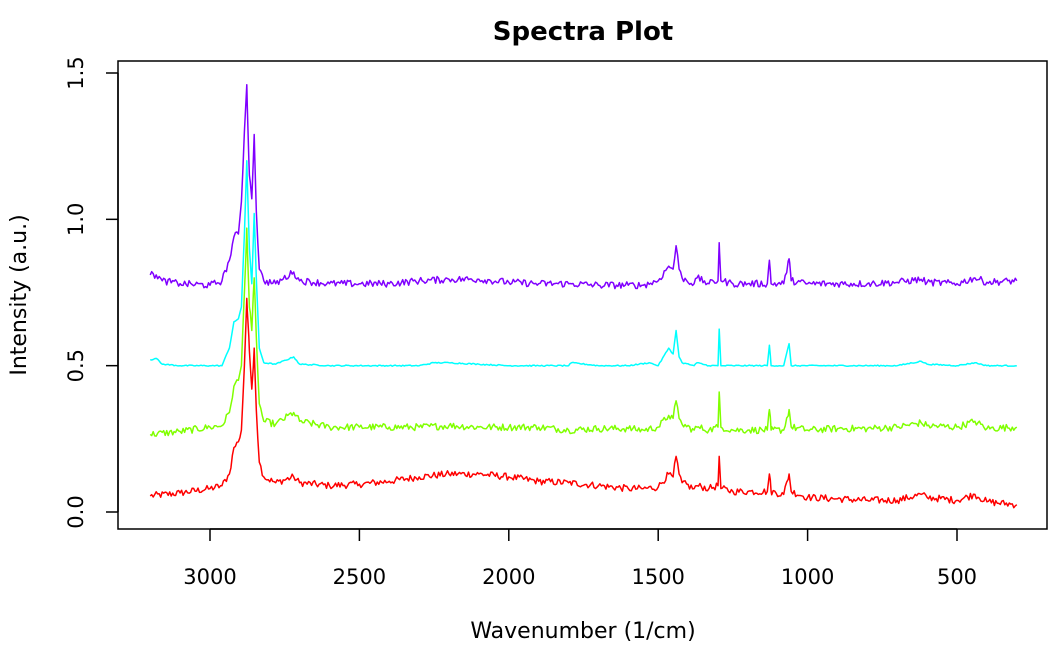  What do you see at coordinates (657, 577) in the screenshot?
I see `x-tick-label: 1500` at bounding box center [657, 577].